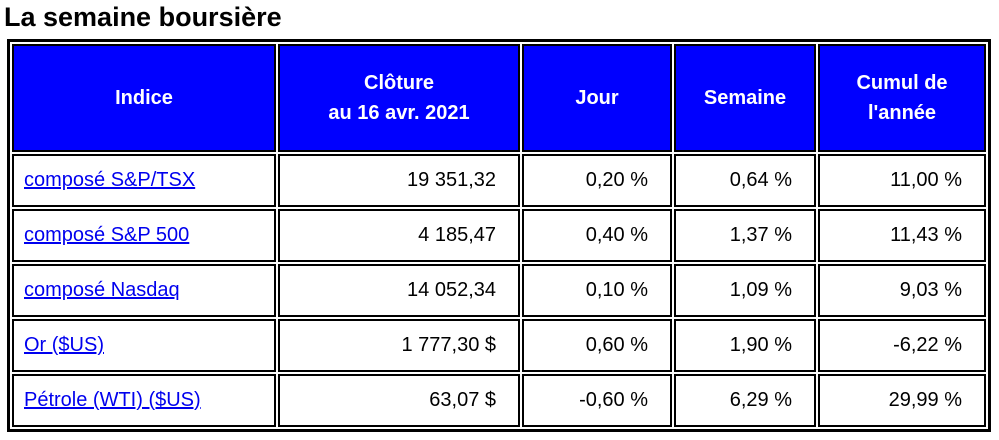 The width and height of the screenshot is (999, 440). I want to click on col-header-indice: Indice, so click(144, 98).